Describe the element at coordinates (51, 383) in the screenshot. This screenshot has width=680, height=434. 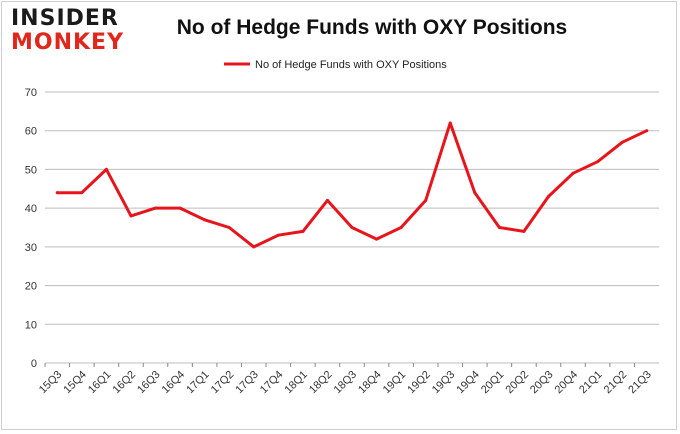
I see `x-tick-label: 15Q3` at that location.